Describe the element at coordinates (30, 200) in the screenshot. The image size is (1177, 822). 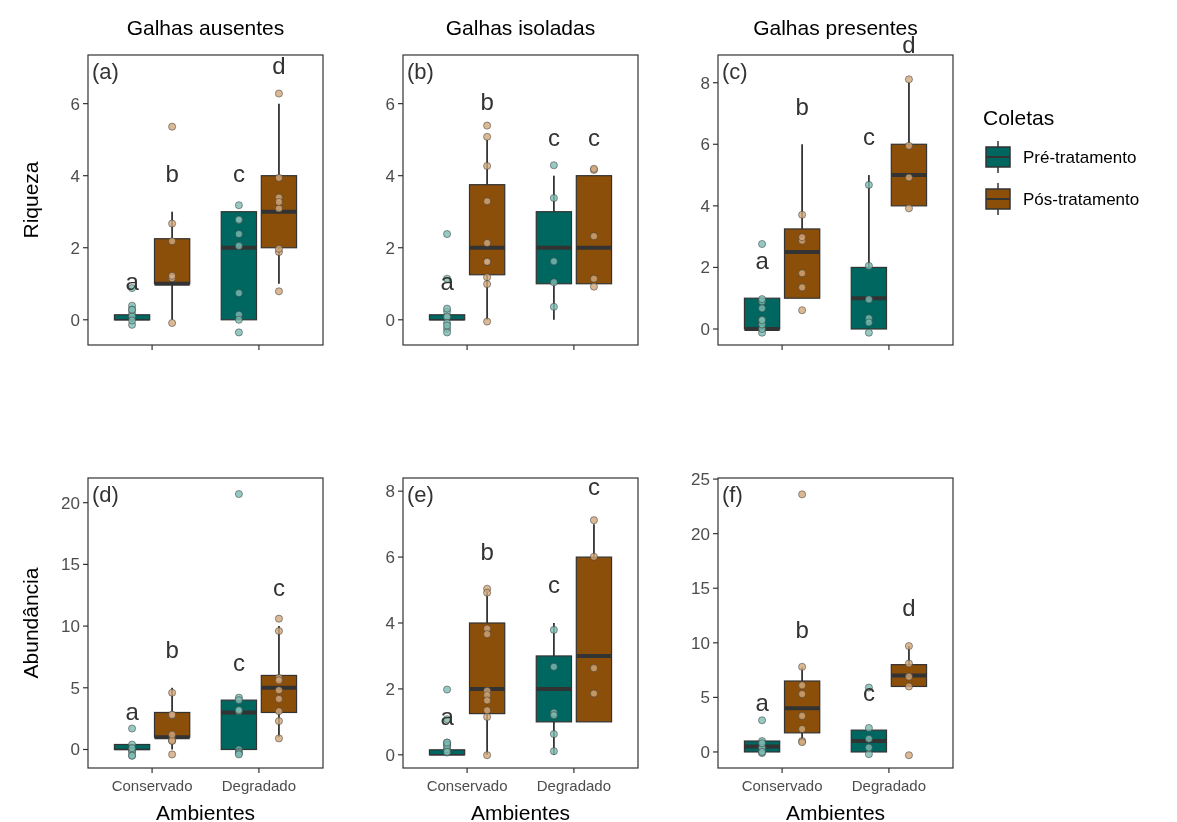
I see `y-axis-title: Riqueza` at that location.